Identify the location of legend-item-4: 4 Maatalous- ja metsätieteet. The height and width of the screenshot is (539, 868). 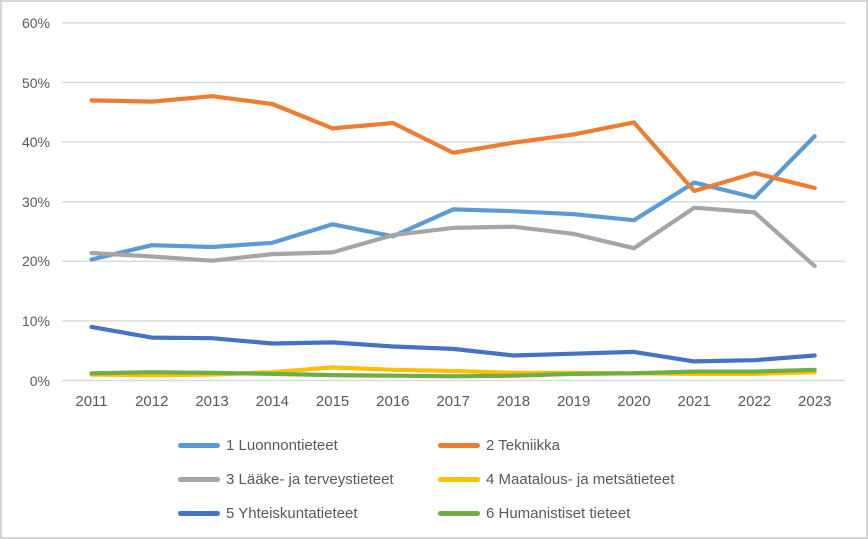
(556, 479).